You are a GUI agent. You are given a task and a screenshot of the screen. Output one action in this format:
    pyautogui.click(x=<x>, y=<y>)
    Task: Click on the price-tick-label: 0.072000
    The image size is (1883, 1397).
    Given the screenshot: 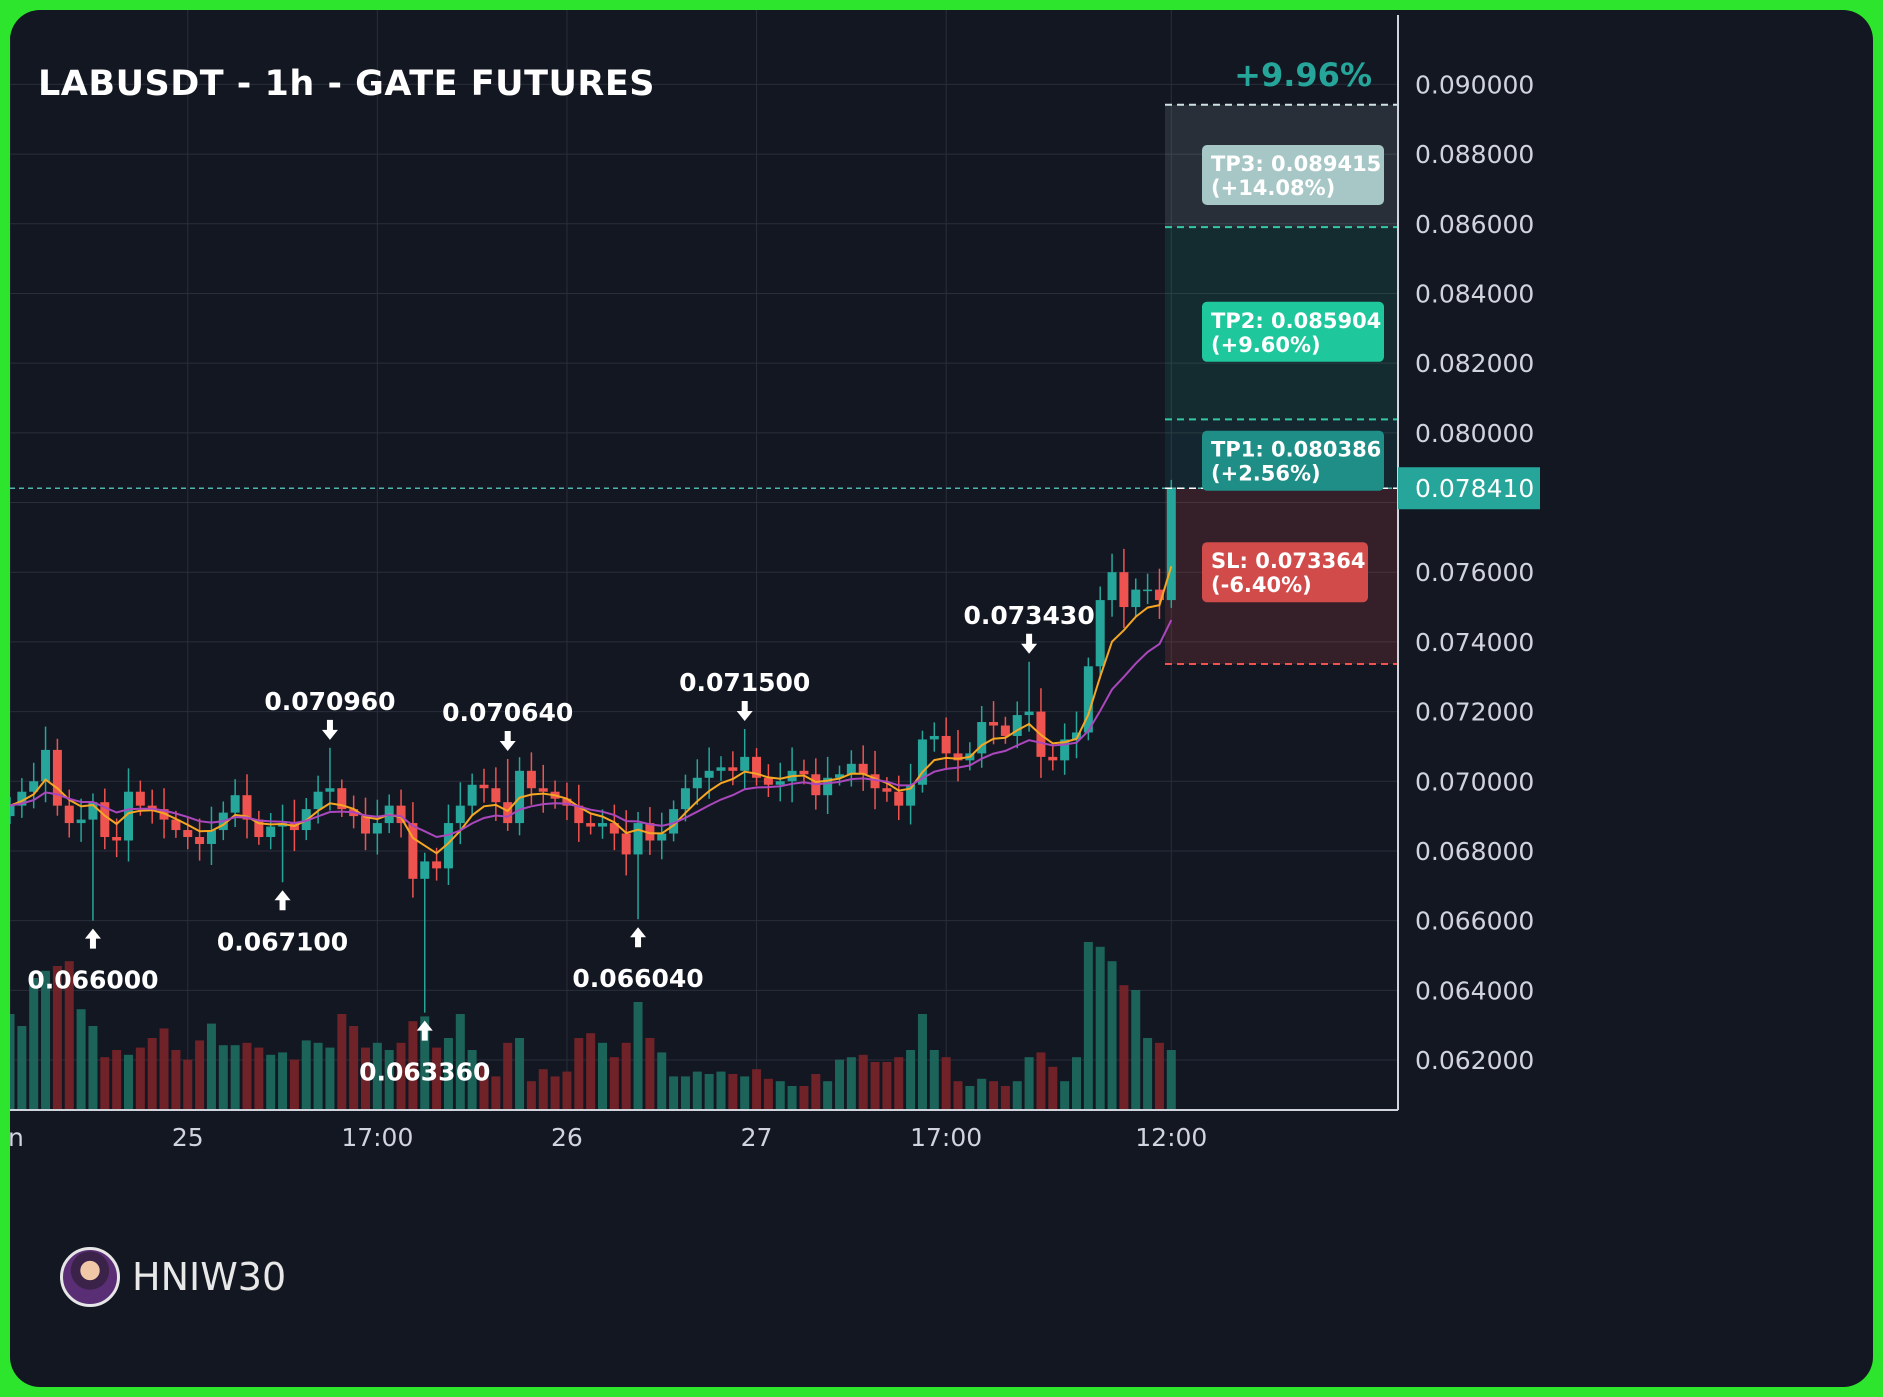 What is the action you would take?
    pyautogui.click(x=1474, y=712)
    